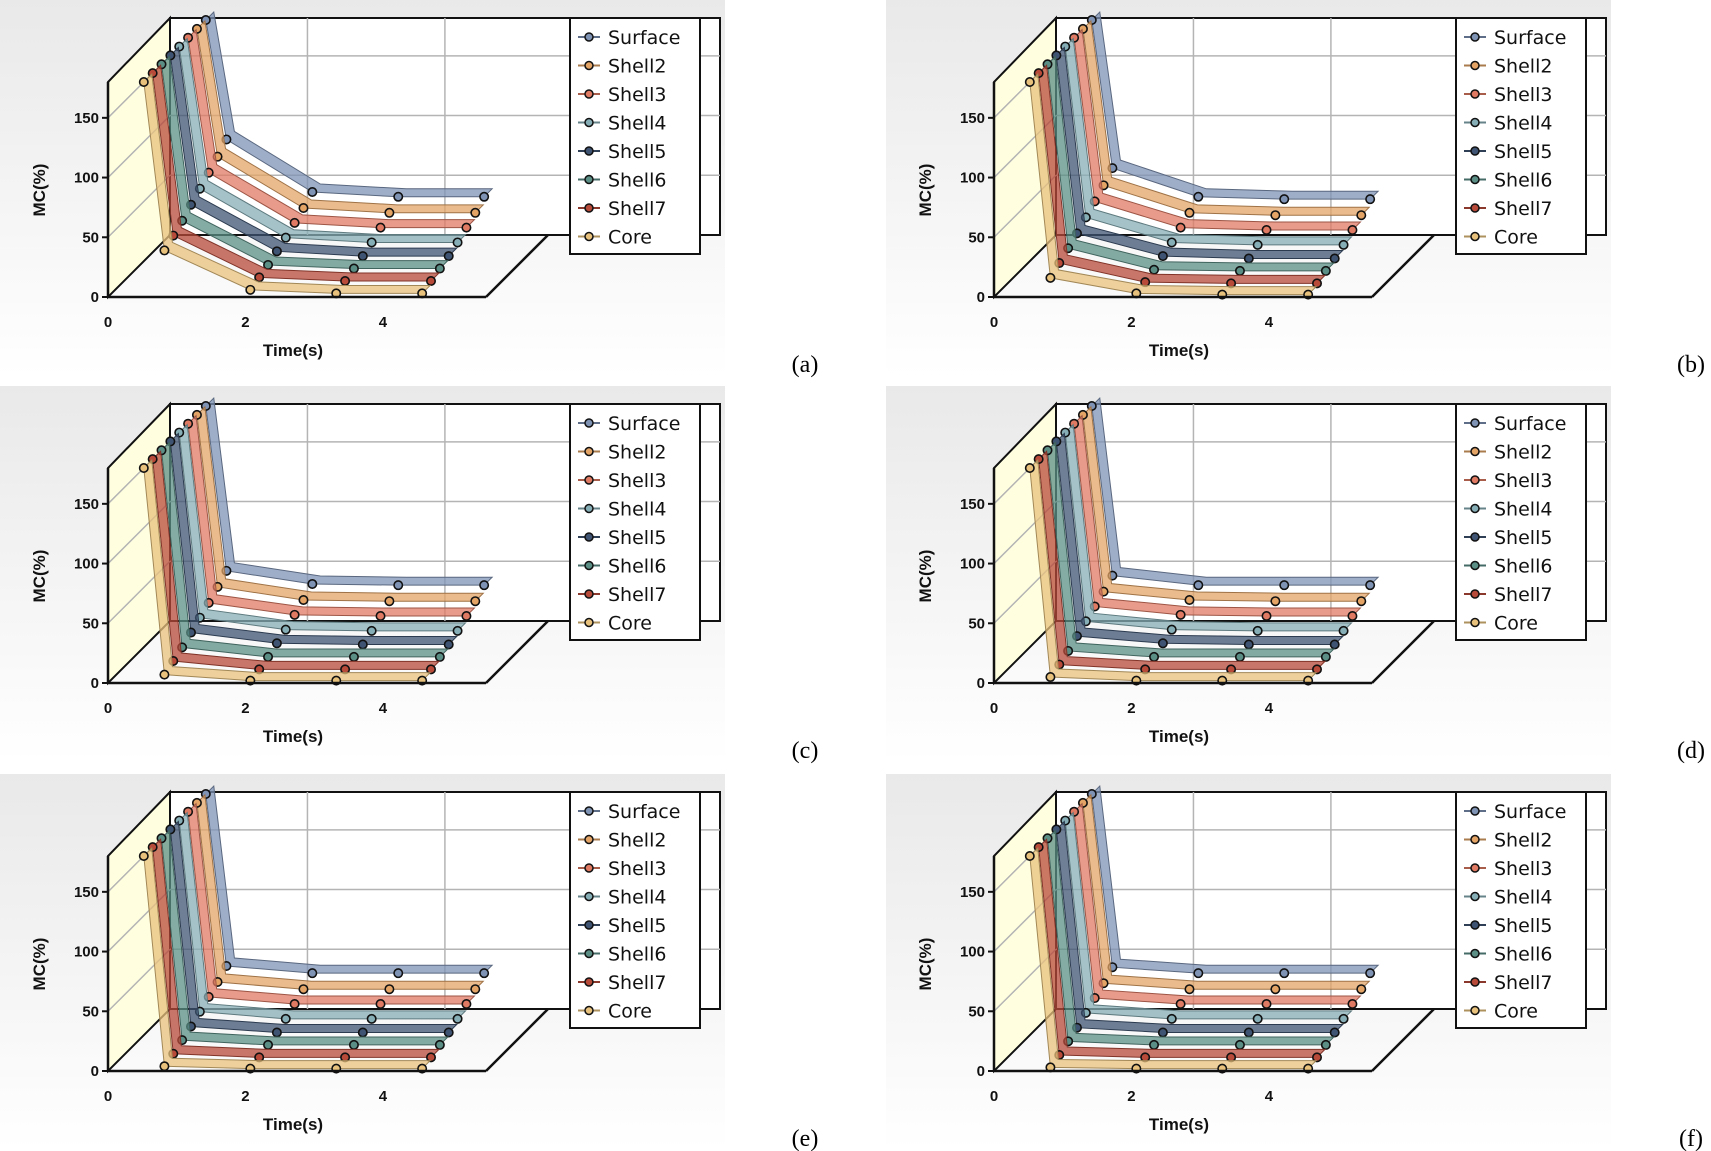 This screenshot has height=1151, width=1711. What do you see at coordinates (981, 297) in the screenshot?
I see `y-tick-label: 0` at bounding box center [981, 297].